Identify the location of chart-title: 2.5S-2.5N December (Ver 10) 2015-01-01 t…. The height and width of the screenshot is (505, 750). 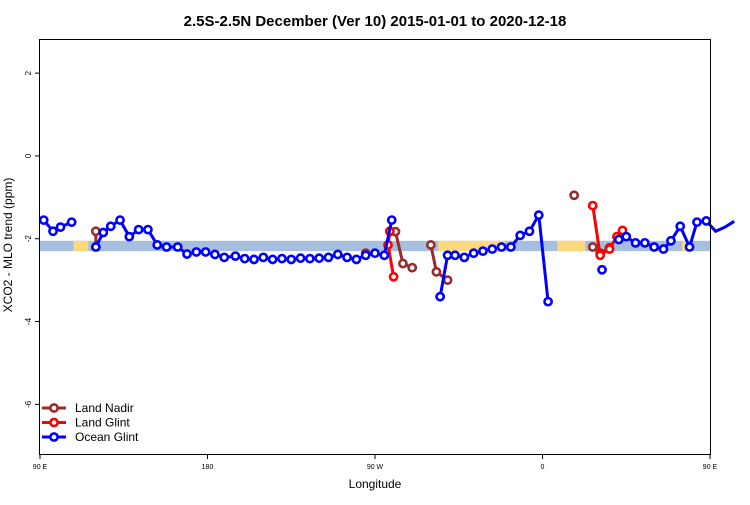
(375, 21).